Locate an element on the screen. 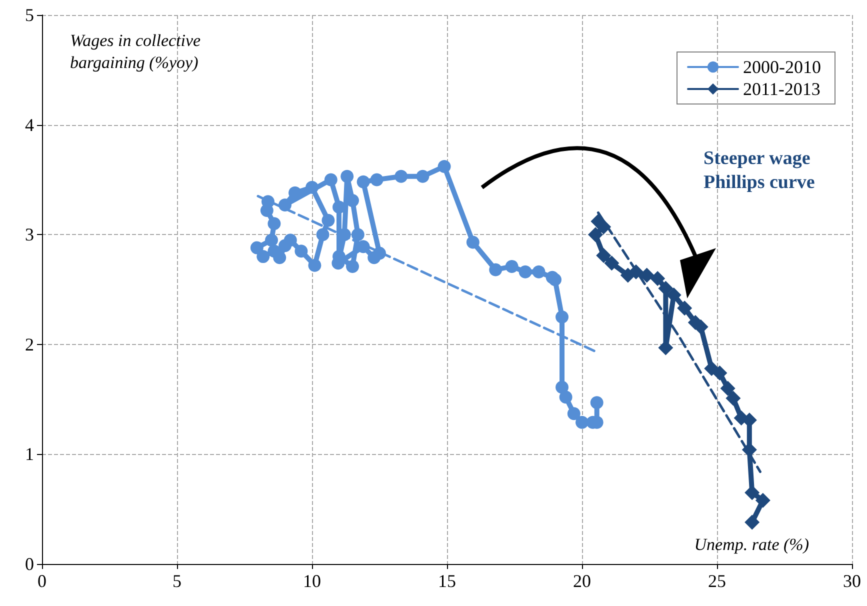 This screenshot has width=867, height=606. x-axis-title: Unemp. rate (%) is located at coordinates (751, 545).